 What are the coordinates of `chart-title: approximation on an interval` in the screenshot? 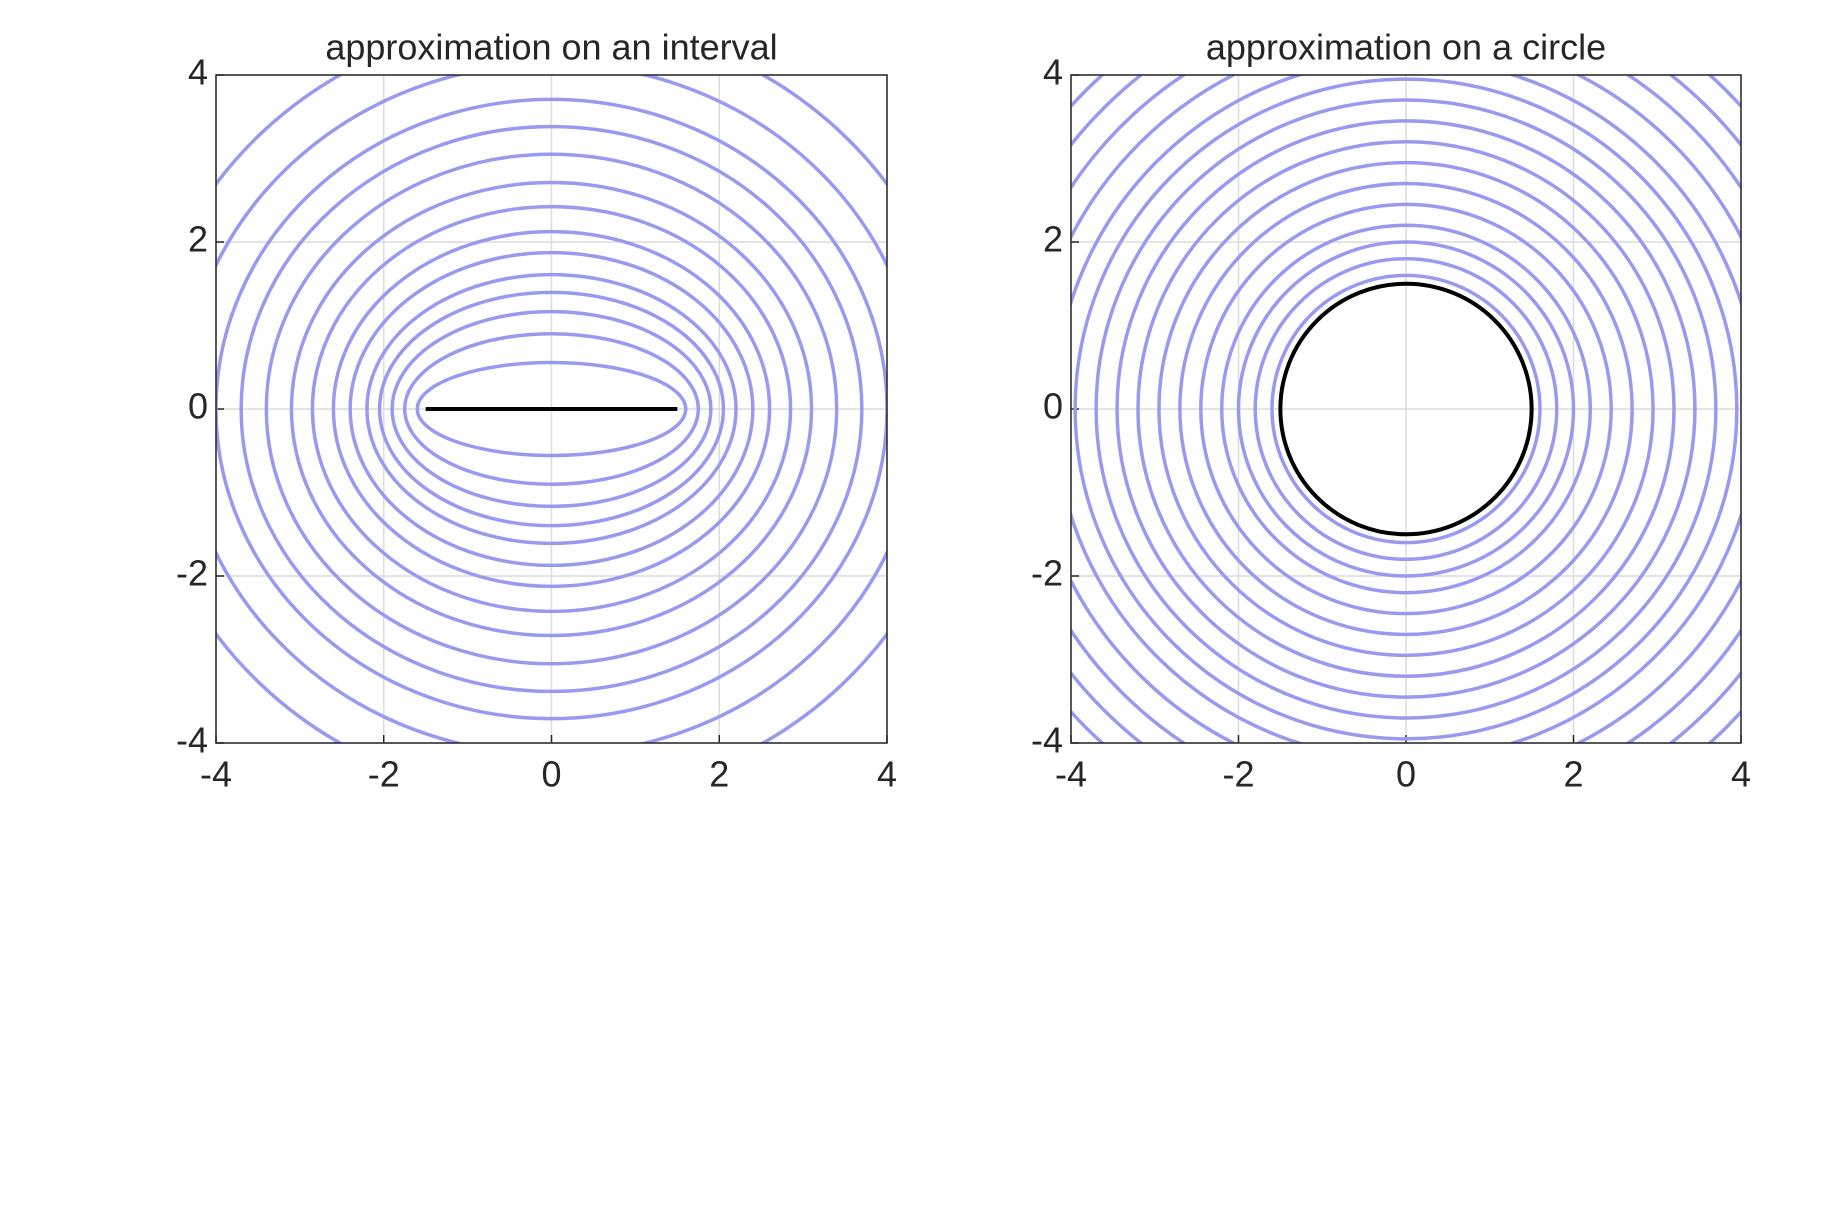 It's located at (551, 47).